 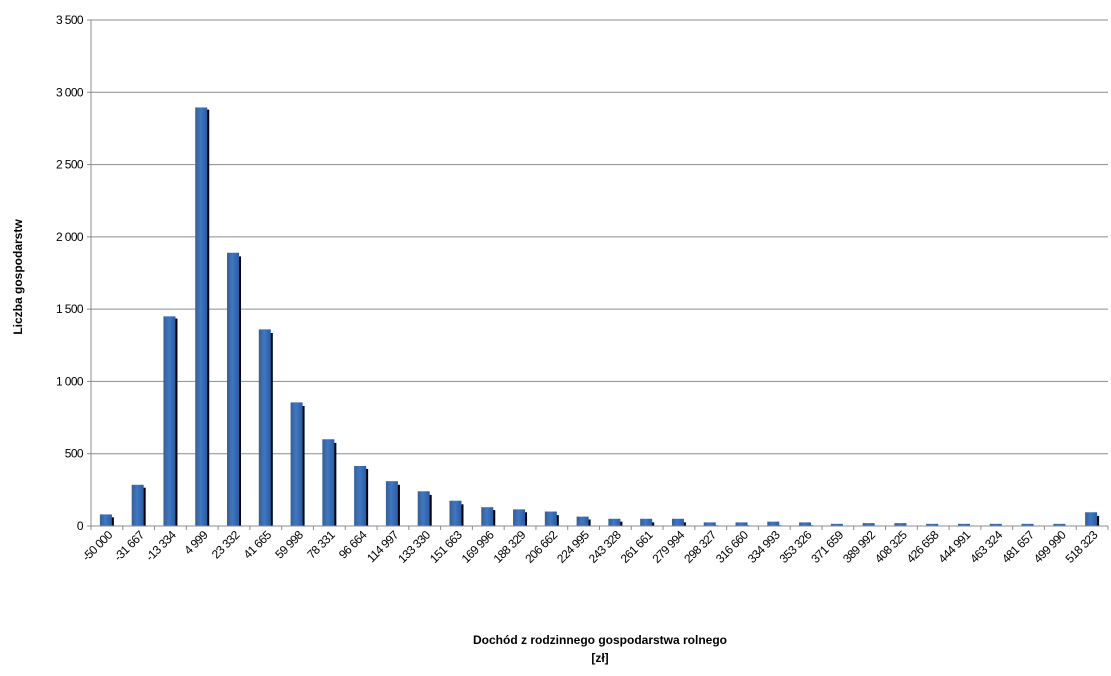 I want to click on x-tick-label: 224 995, so click(x=573, y=547).